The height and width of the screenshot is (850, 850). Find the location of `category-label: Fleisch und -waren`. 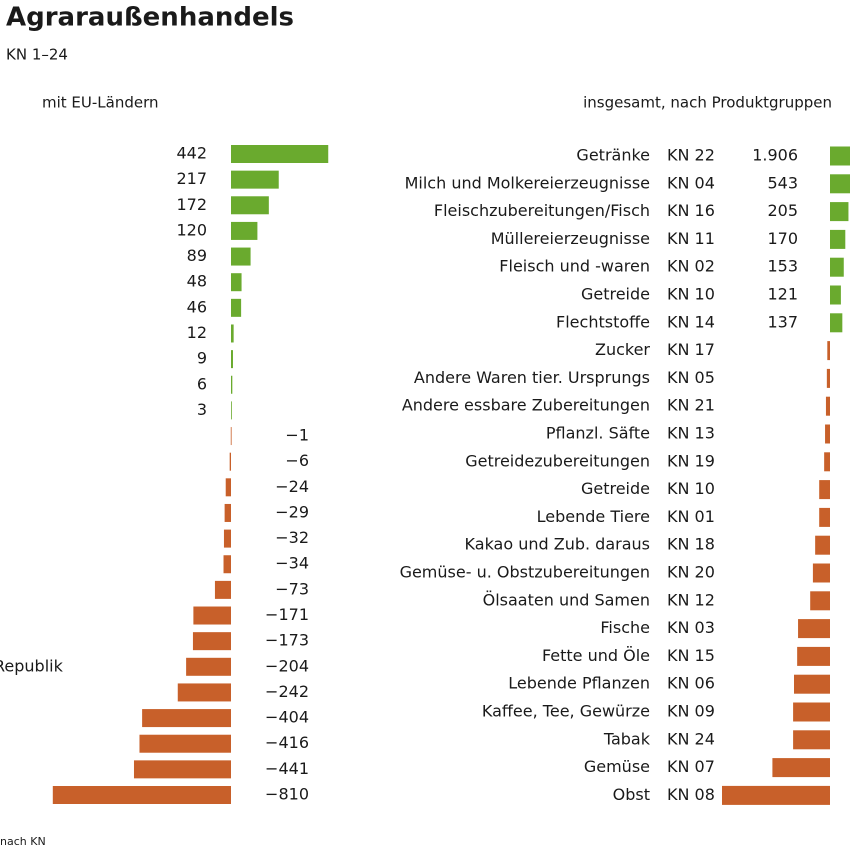

category-label: Fleisch und -waren is located at coordinates (574, 266).